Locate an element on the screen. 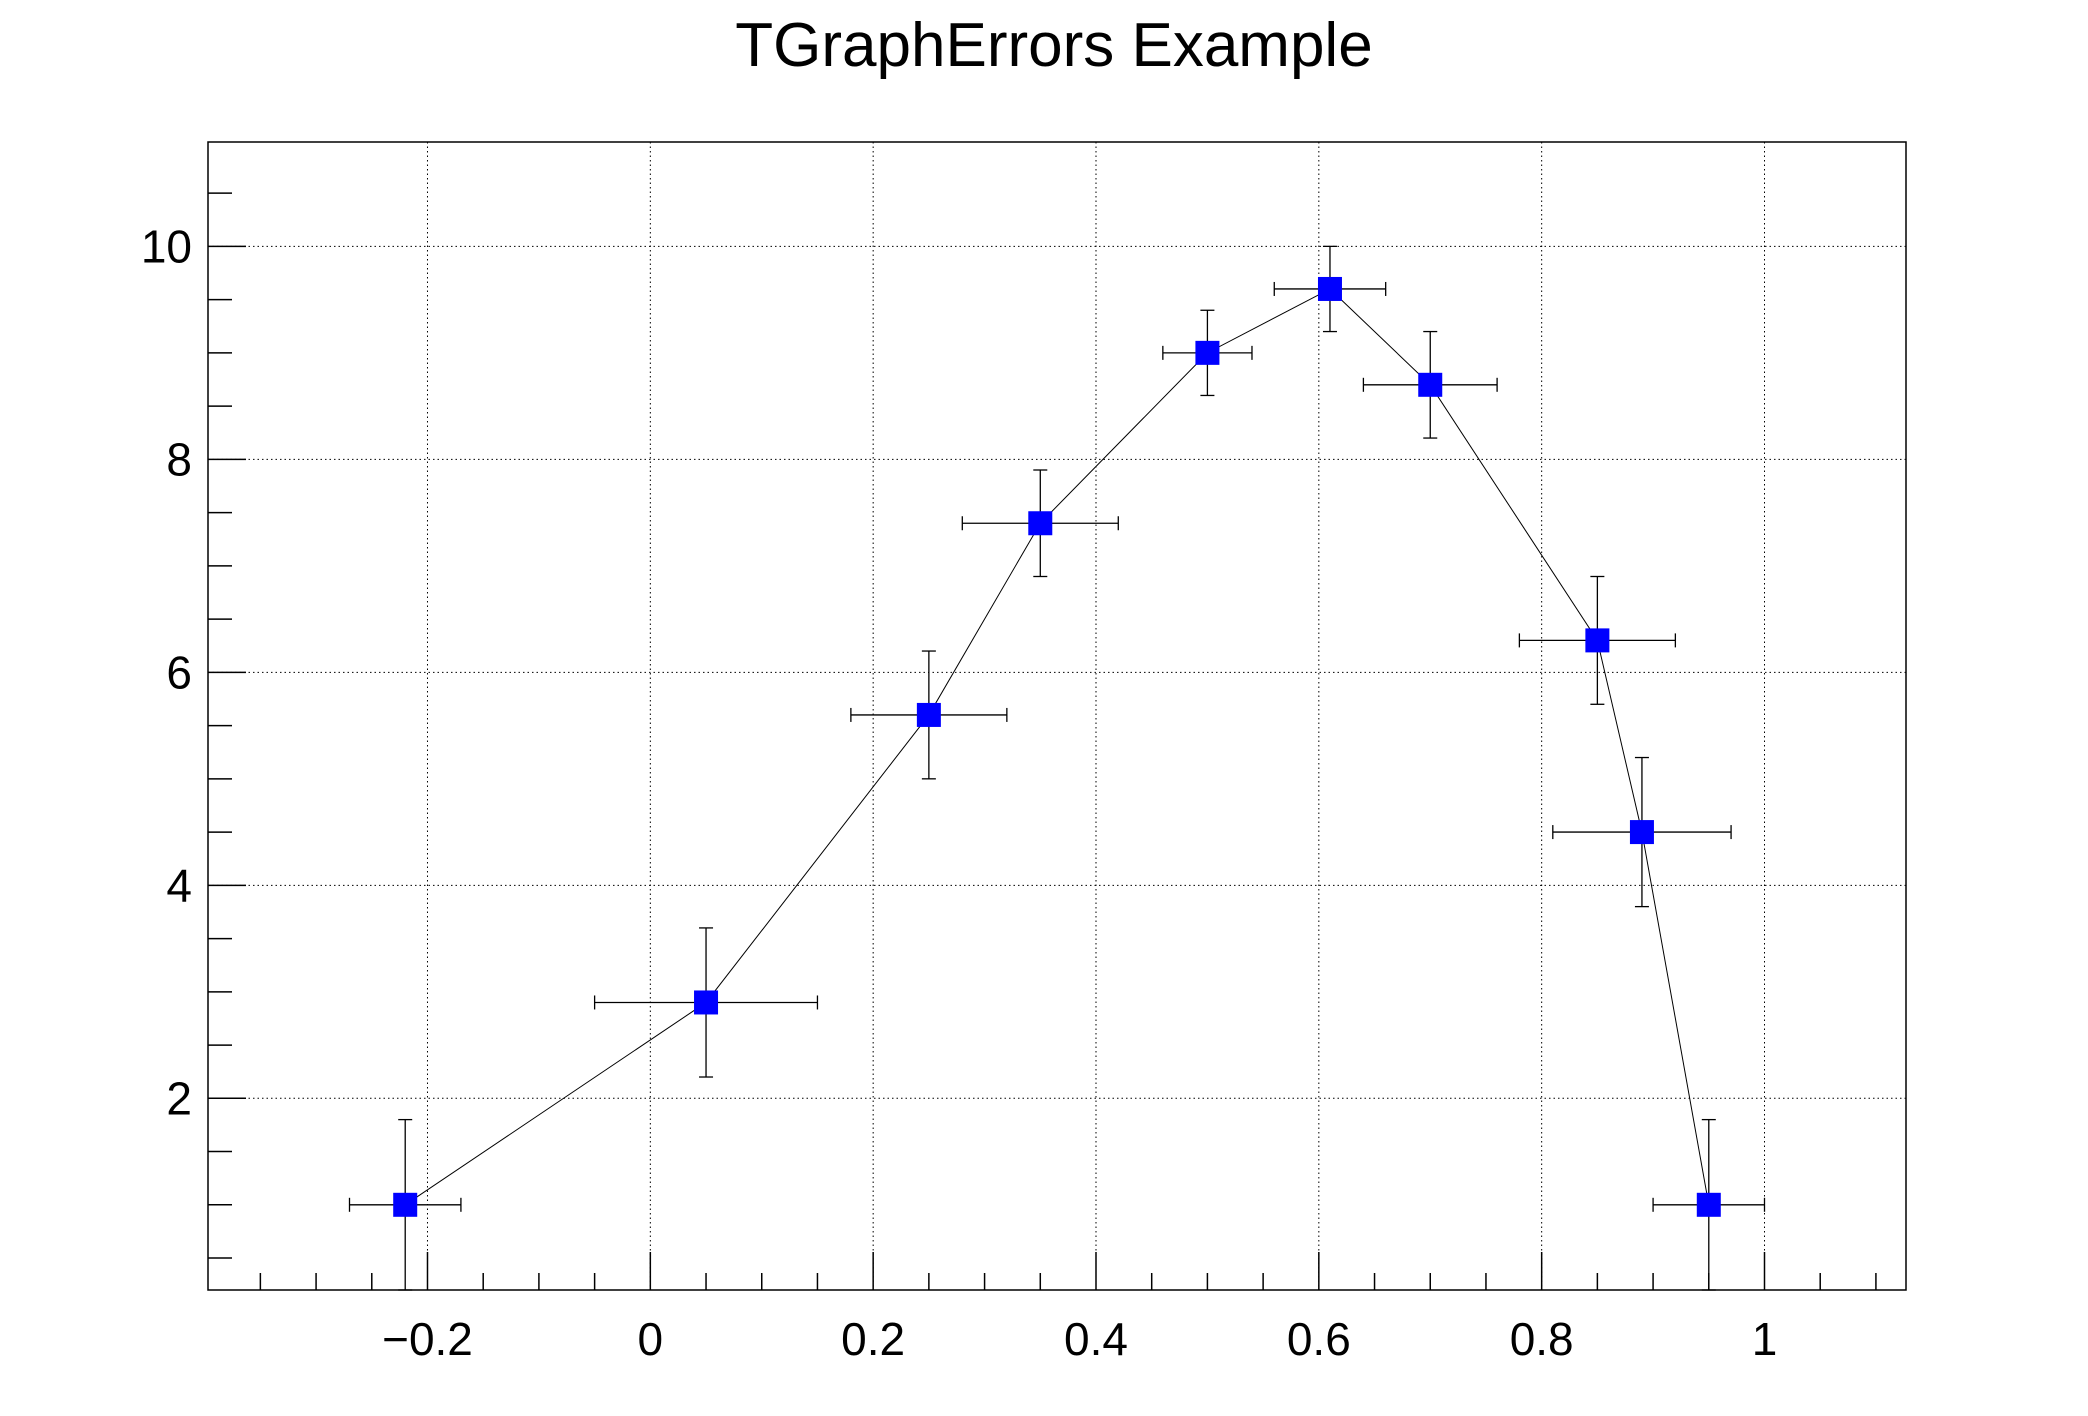 The height and width of the screenshot is (1416, 2088). x-tick-label: 0.6 is located at coordinates (1319, 1339).